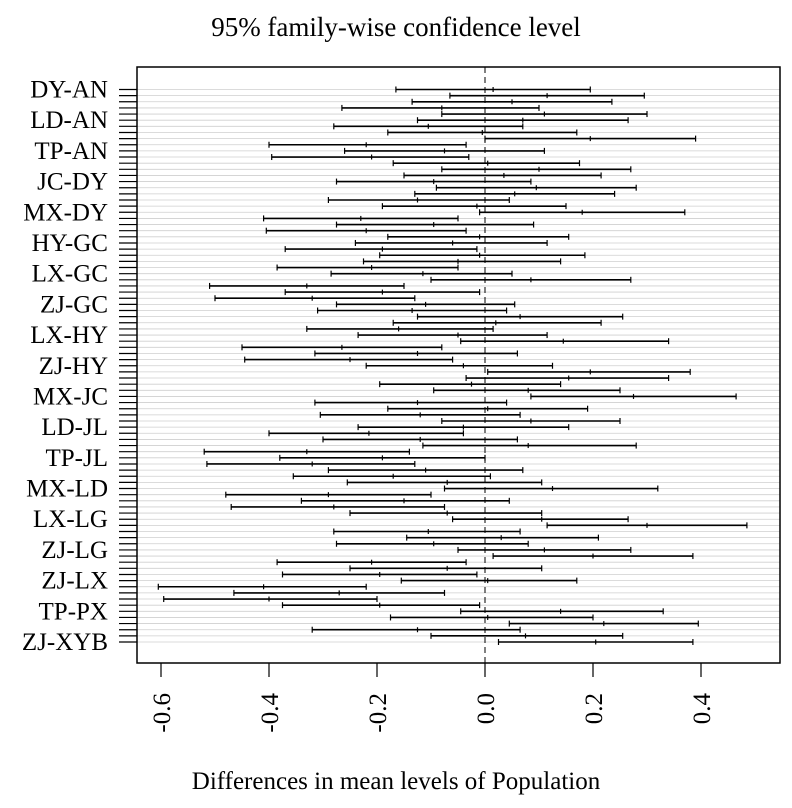 The width and height of the screenshot is (792, 808). What do you see at coordinates (378, 713) in the screenshot?
I see `x-tick-label: -0.2` at bounding box center [378, 713].